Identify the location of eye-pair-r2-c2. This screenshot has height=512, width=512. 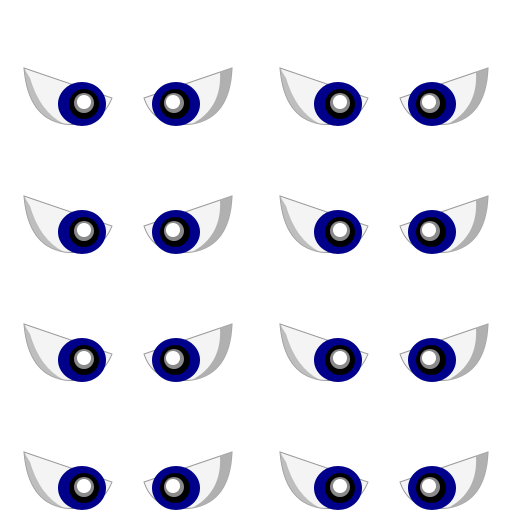
(384, 225).